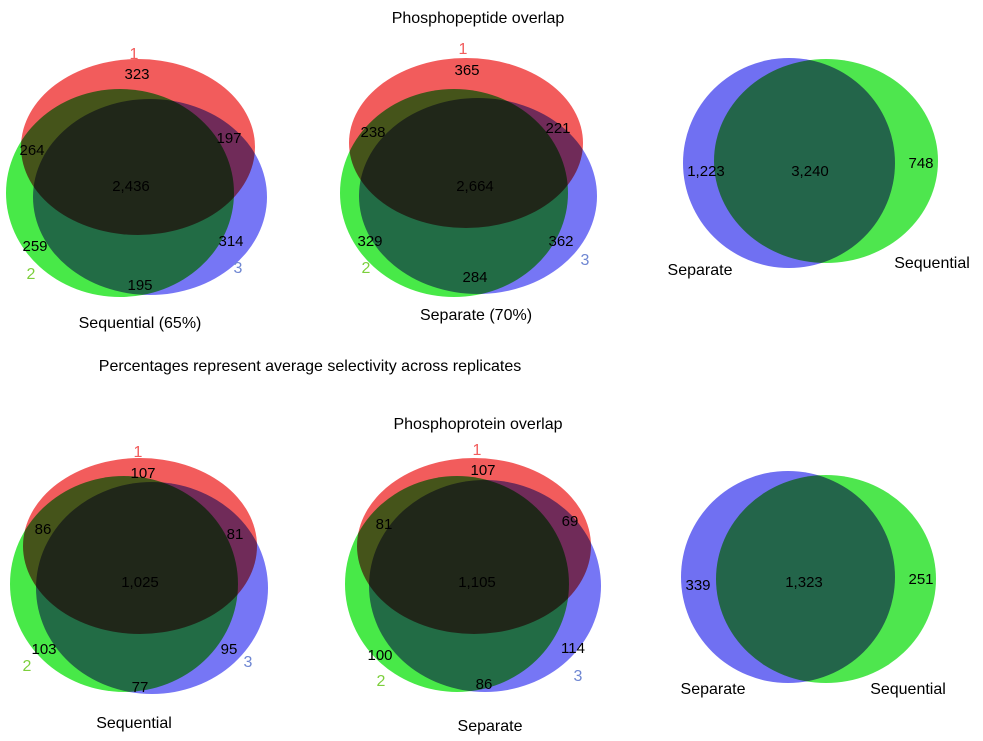  What do you see at coordinates (140, 582) in the screenshot?
I see `count-all: 1,025` at bounding box center [140, 582].